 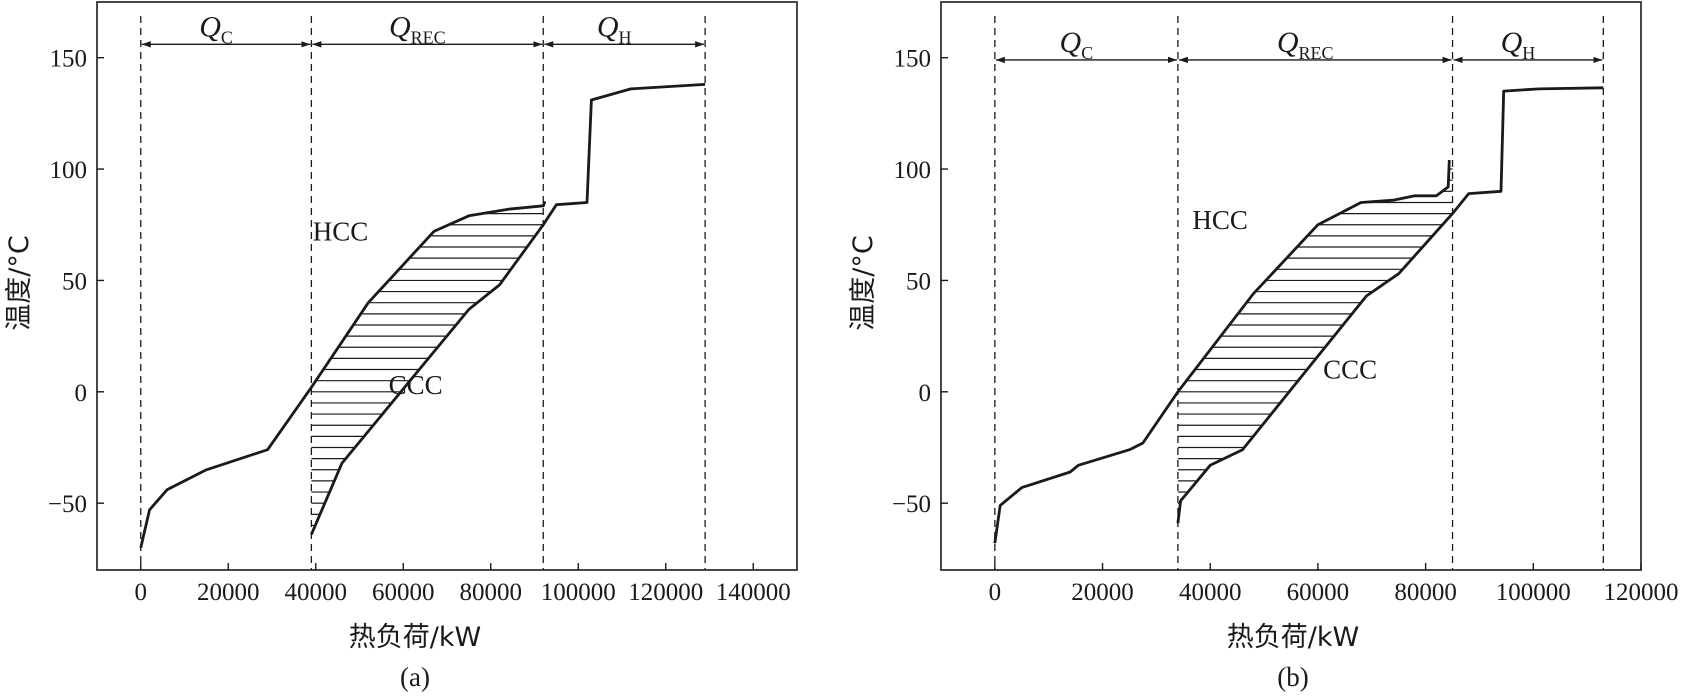 I want to click on panel-caption: (b), so click(x=1292, y=677).